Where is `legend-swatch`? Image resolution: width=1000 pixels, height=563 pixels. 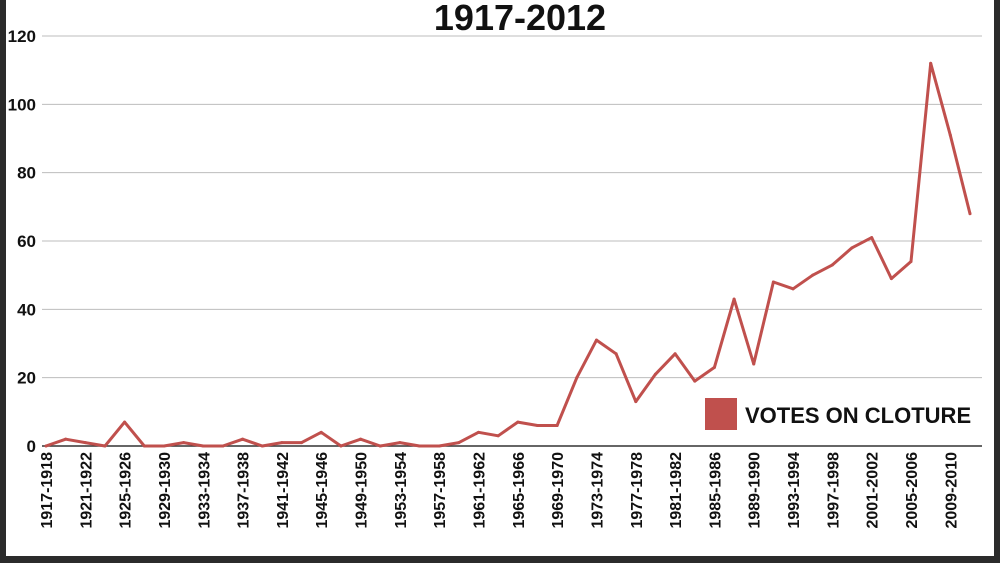
legend-swatch is located at coordinates (721, 414).